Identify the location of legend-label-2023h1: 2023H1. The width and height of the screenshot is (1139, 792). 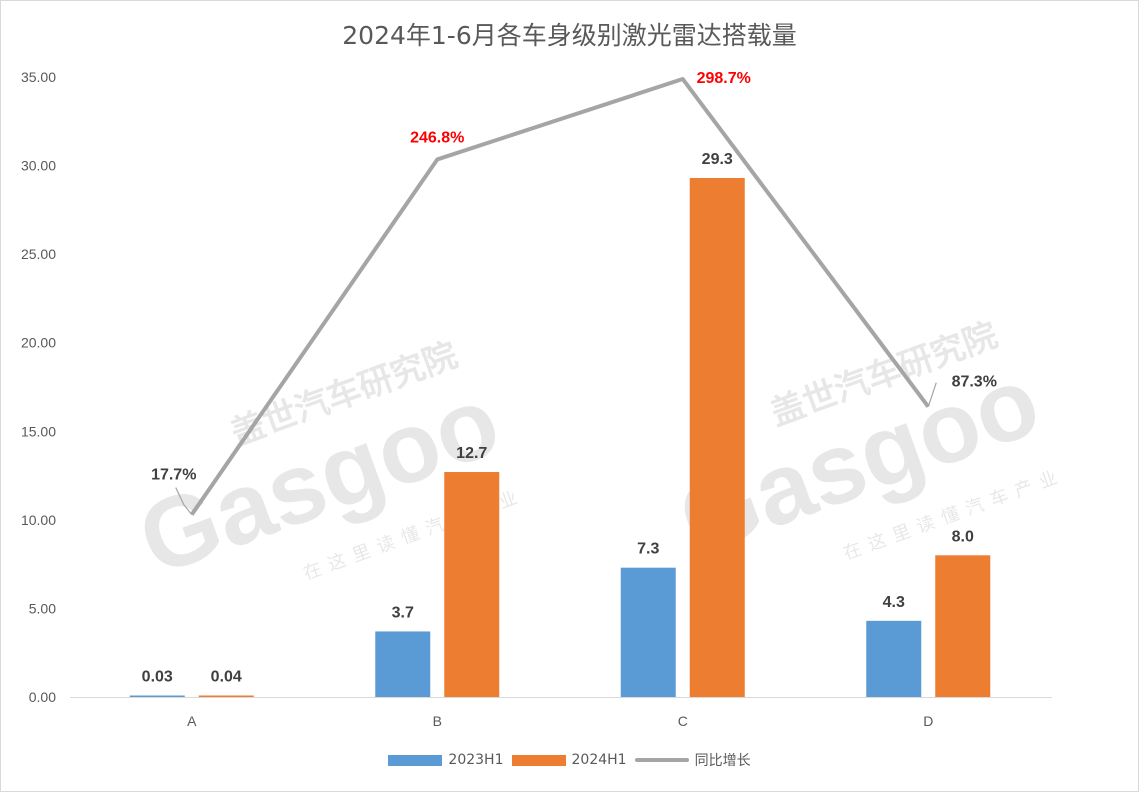
(476, 760).